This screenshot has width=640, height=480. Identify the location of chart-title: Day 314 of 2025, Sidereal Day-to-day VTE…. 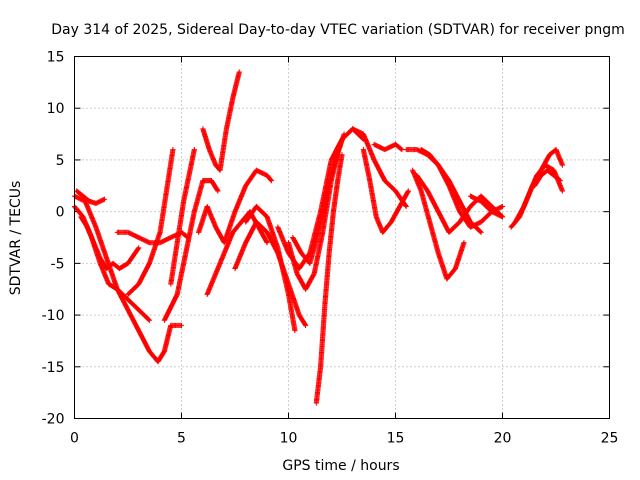
(338, 30).